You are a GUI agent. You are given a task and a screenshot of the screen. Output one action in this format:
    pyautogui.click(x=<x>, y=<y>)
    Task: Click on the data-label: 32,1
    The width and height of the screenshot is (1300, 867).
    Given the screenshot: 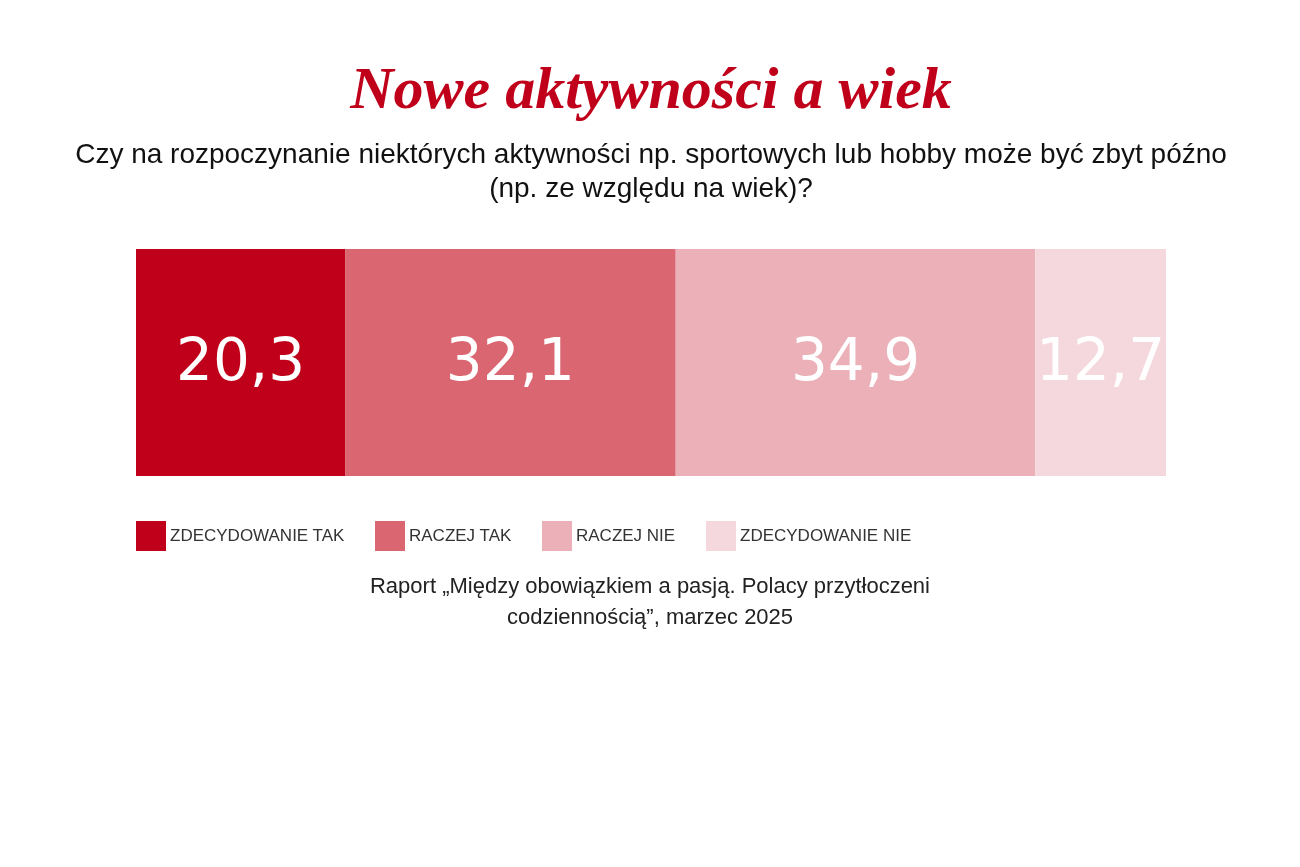 What is the action you would take?
    pyautogui.click(x=510, y=359)
    